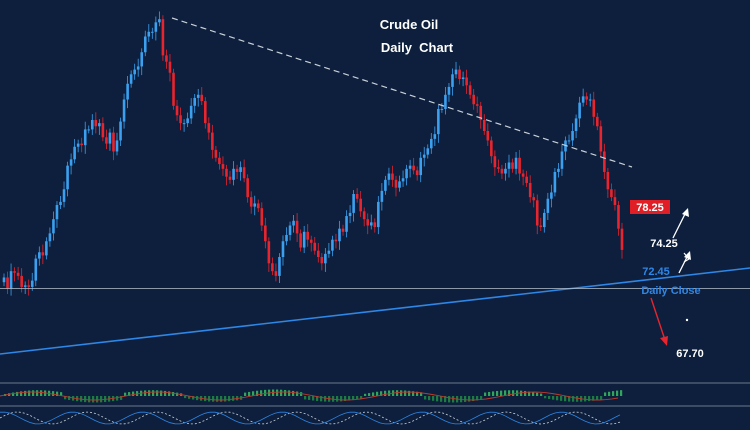 The width and height of the screenshot is (750, 430). I want to click on close-price-label: 72.45, so click(656, 272).